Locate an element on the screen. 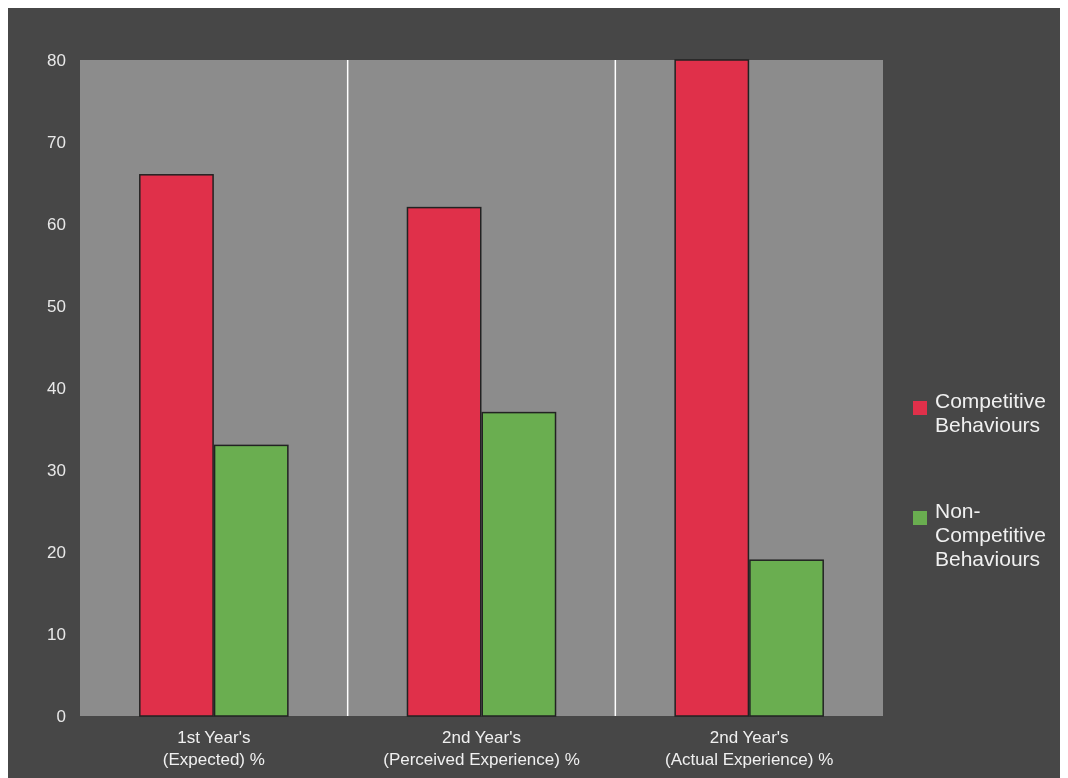 The width and height of the screenshot is (1068, 778). legend-label: Competitive Behaviours is located at coordinates (990, 412).